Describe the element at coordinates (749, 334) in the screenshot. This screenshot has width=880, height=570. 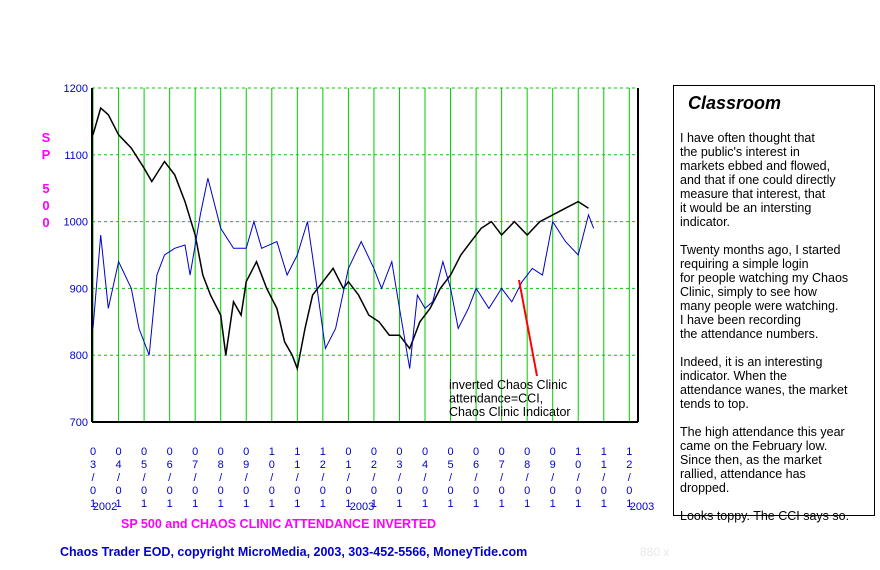
I see `text-line: the attendance numbers.` at that location.